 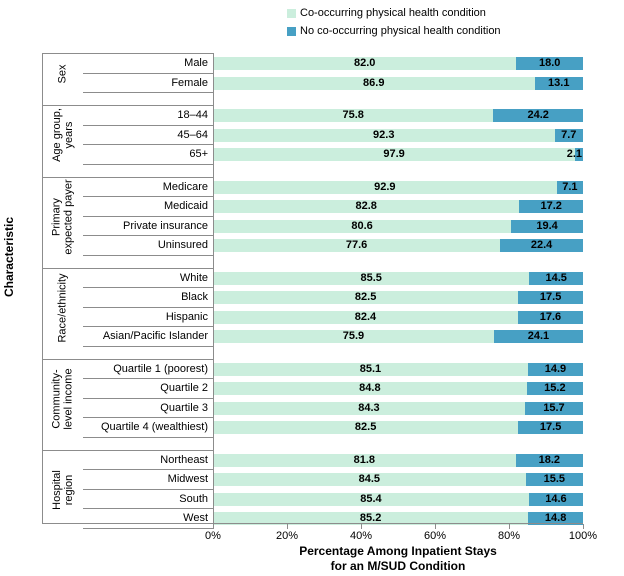 What do you see at coordinates (353, 115) in the screenshot?
I see `co-occurring-segment: 75.8` at bounding box center [353, 115].